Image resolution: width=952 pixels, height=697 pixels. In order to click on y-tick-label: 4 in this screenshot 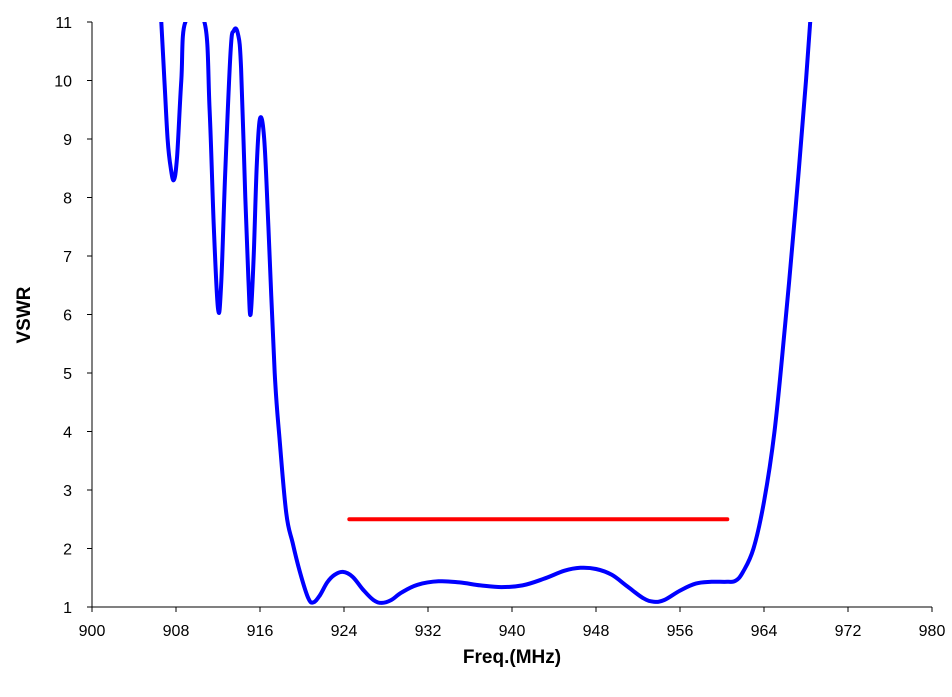, I will do `click(67, 433)`.